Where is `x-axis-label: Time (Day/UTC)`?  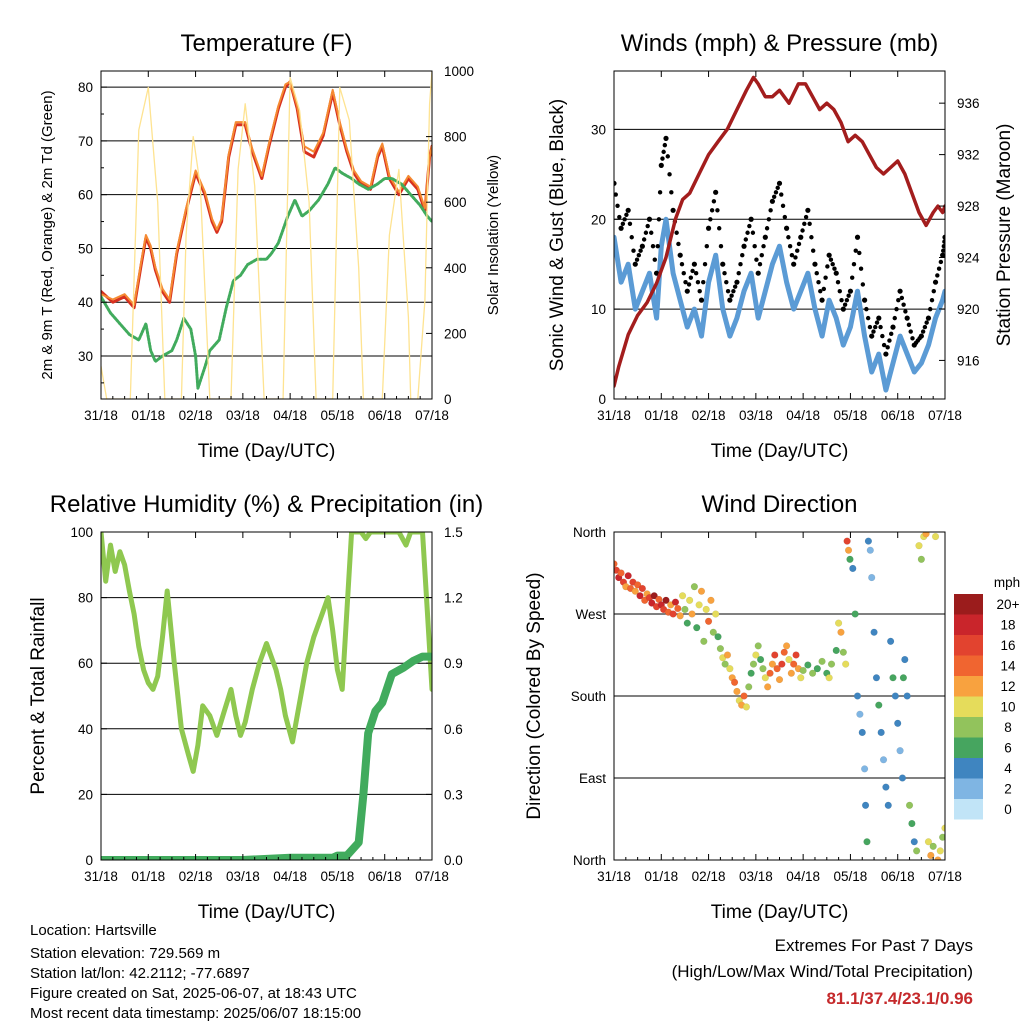
x-axis-label: Time (Day/UTC) is located at coordinates (780, 451).